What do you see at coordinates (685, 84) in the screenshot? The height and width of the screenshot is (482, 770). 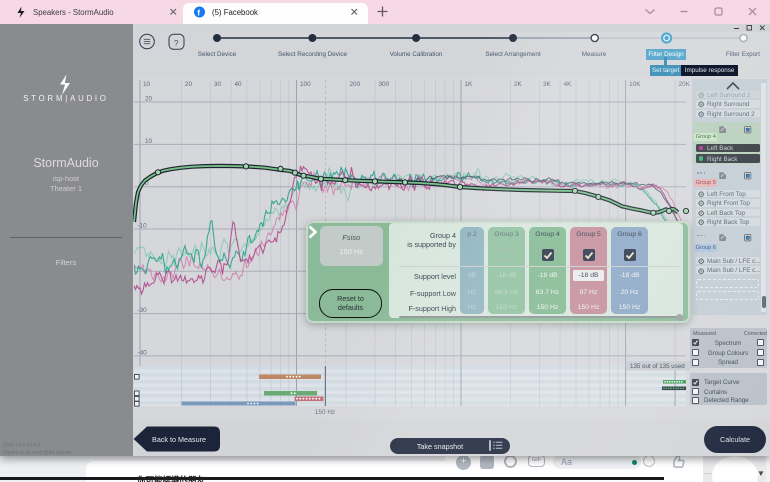 I see `svg-text: 20K` at bounding box center [685, 84].